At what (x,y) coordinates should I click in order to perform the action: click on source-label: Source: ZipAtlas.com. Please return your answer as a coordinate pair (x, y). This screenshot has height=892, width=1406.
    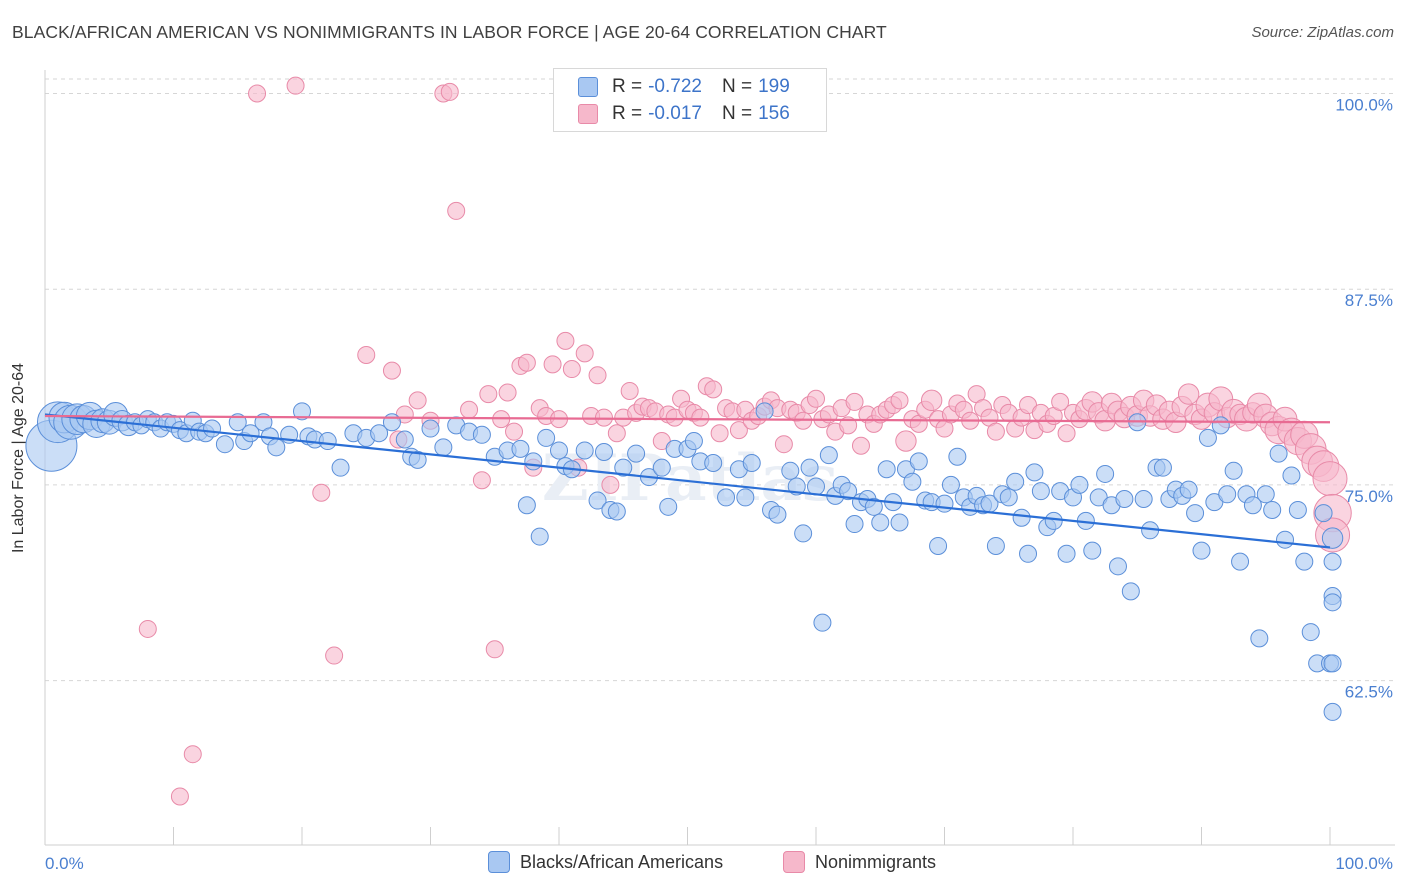
    Looking at the image, I should click on (1322, 32).